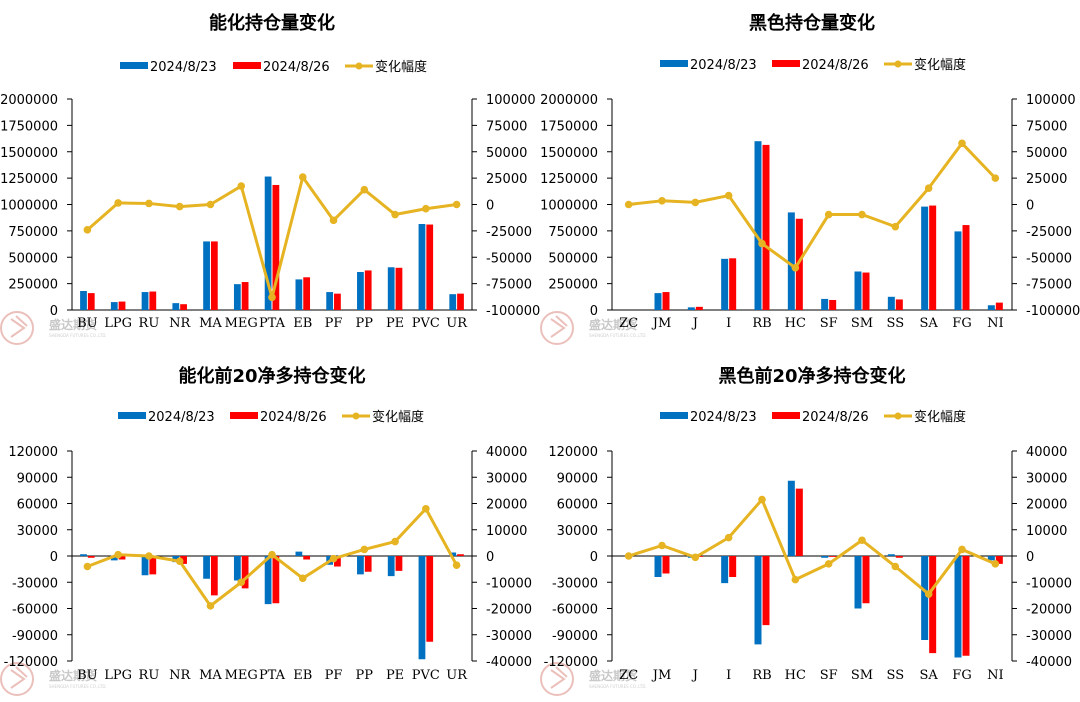 This screenshot has height=702, width=1080. What do you see at coordinates (145, 566) in the screenshot?
I see `bar-series1-ru` at bounding box center [145, 566].